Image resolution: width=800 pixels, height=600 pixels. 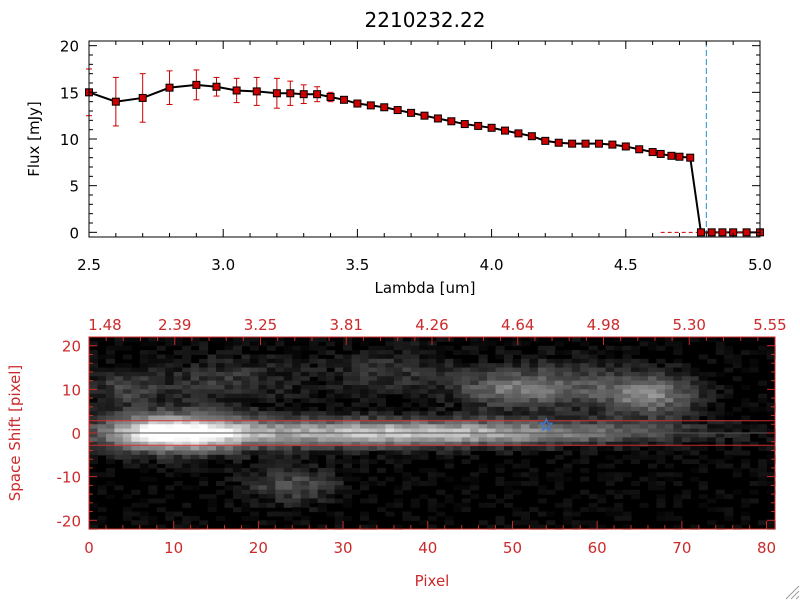 I want to click on space-shift-tick-label: 20, so click(x=71, y=347).